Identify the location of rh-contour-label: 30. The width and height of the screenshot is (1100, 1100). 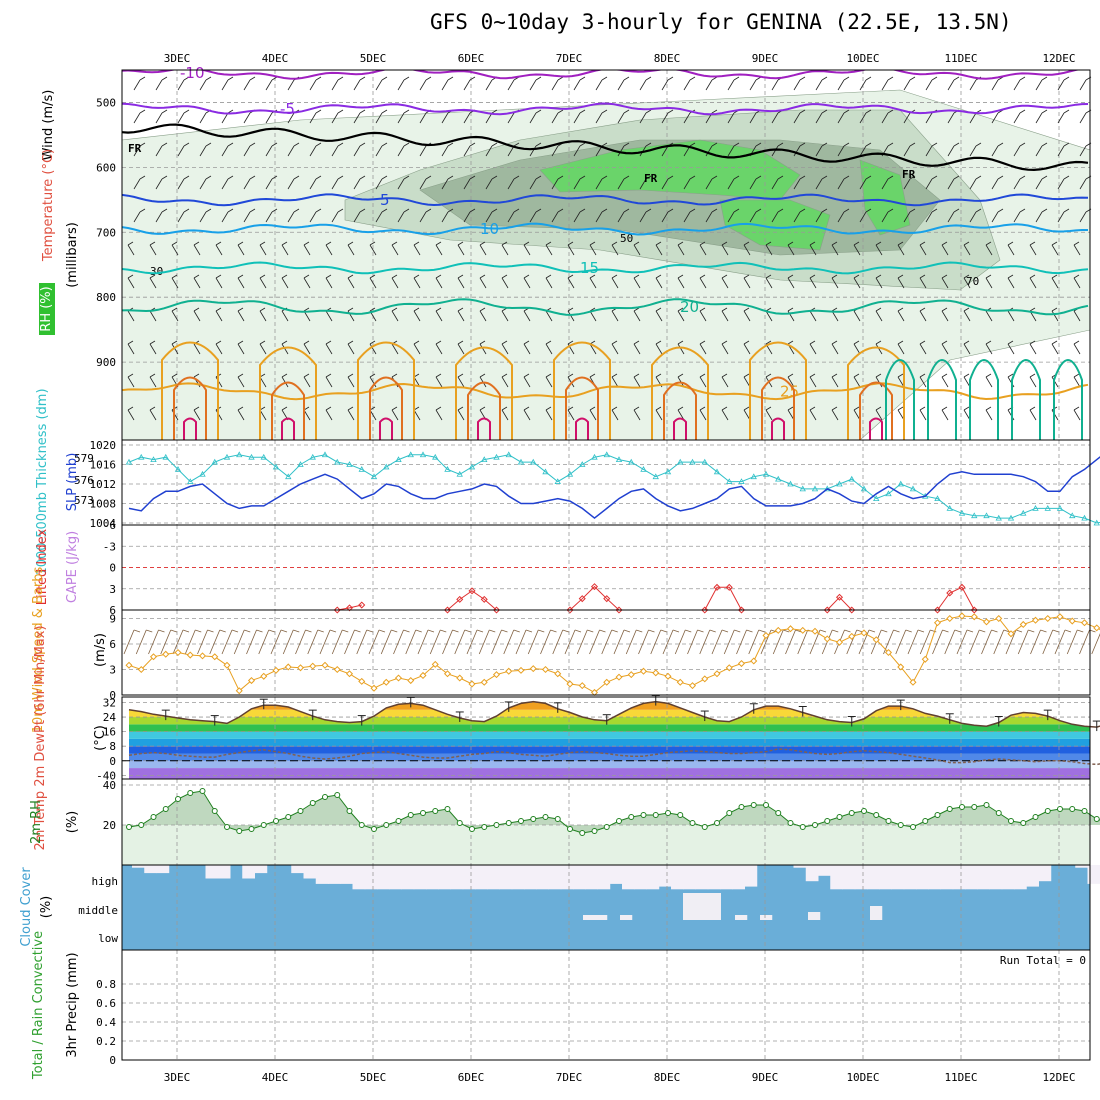
(156, 271).